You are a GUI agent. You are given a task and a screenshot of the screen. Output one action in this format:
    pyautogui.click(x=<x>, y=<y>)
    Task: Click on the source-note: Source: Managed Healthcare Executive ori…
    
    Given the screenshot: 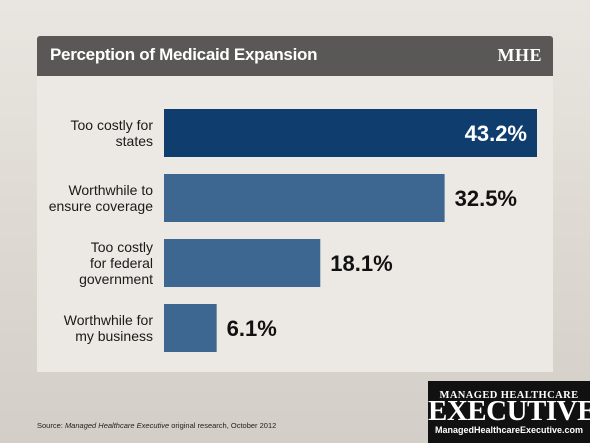 What is the action you would take?
    pyautogui.click(x=156, y=425)
    